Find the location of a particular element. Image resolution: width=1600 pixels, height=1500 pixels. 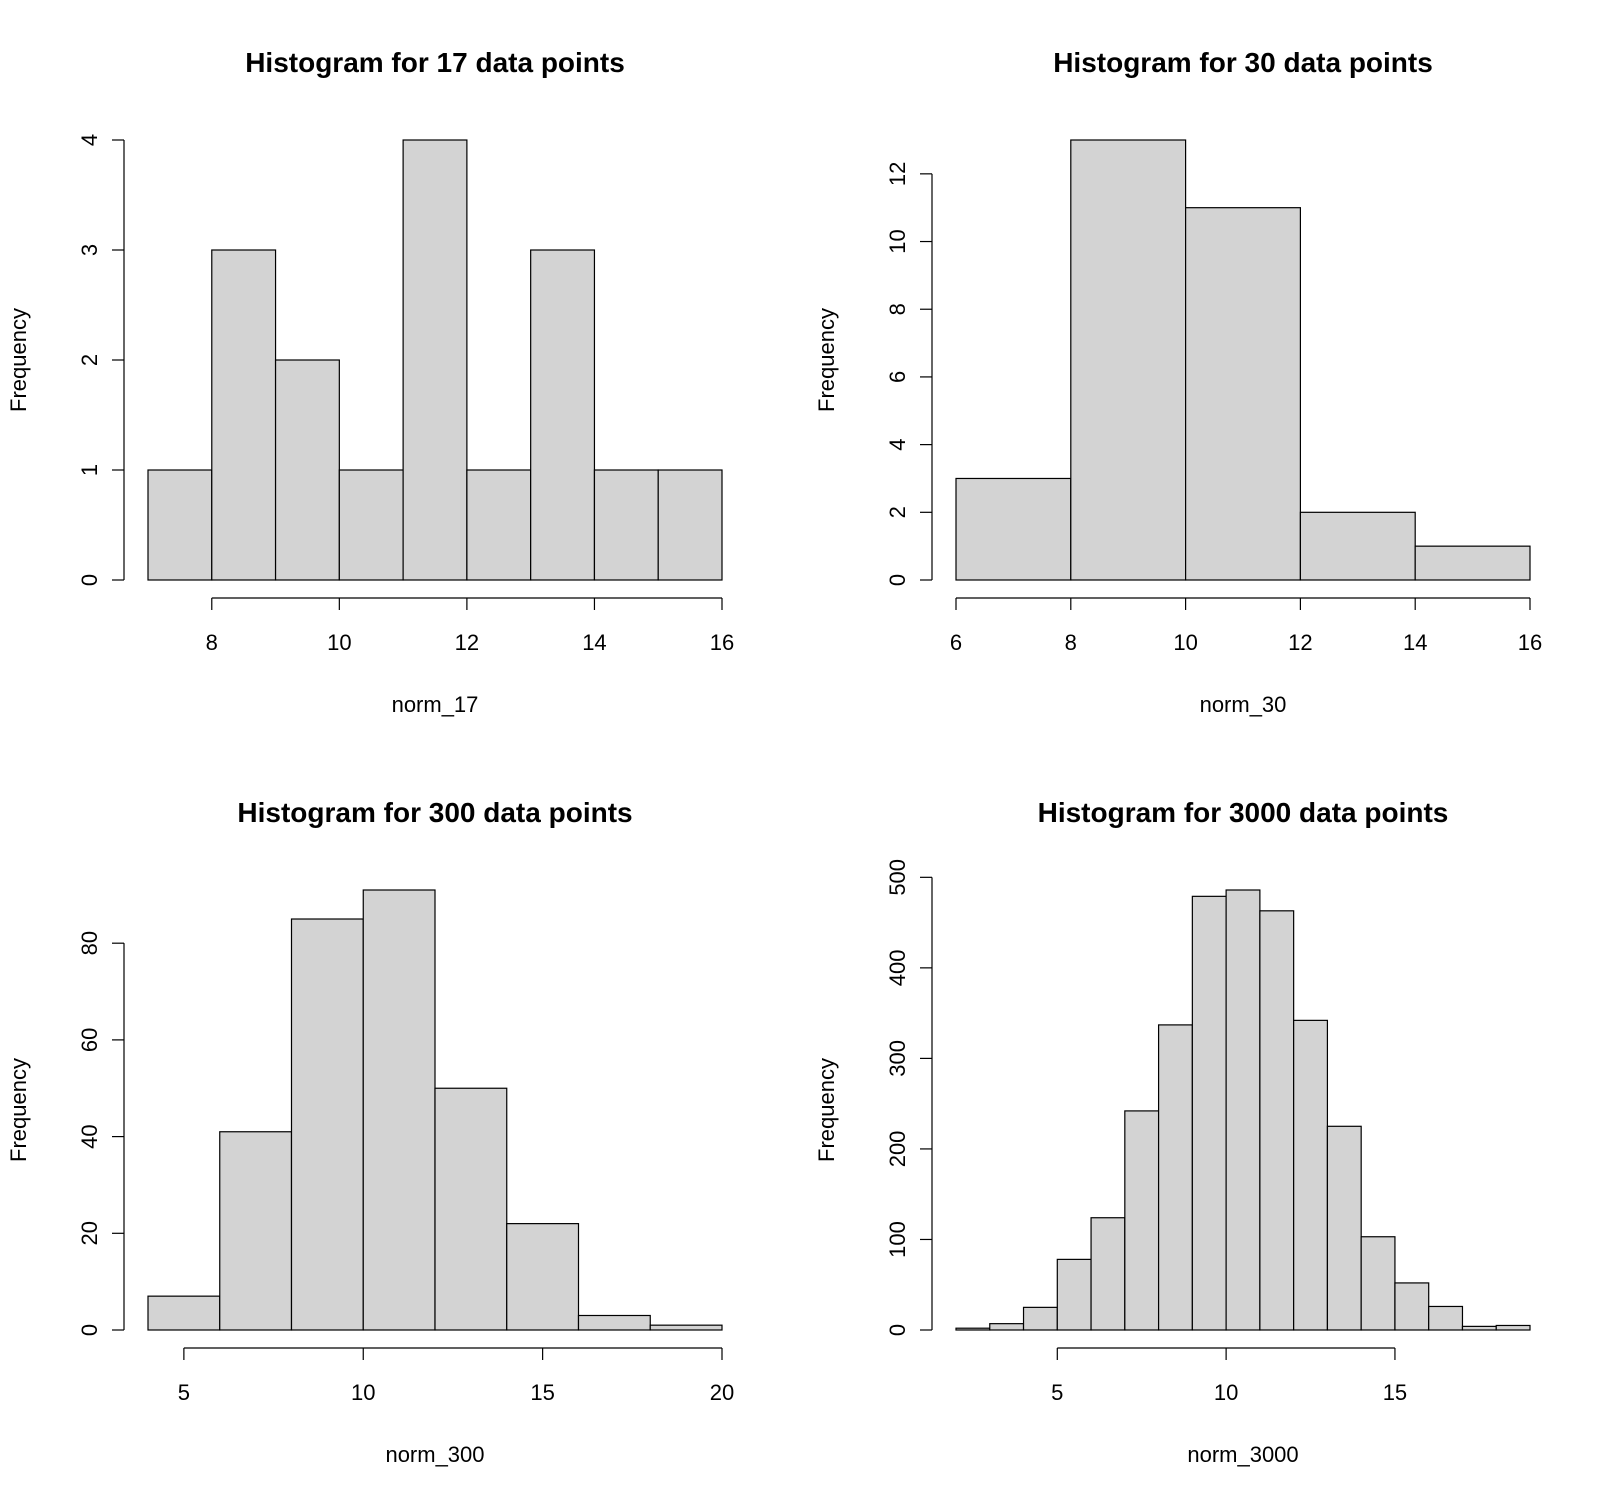

y-tick-label: 40 is located at coordinates (89, 1136).